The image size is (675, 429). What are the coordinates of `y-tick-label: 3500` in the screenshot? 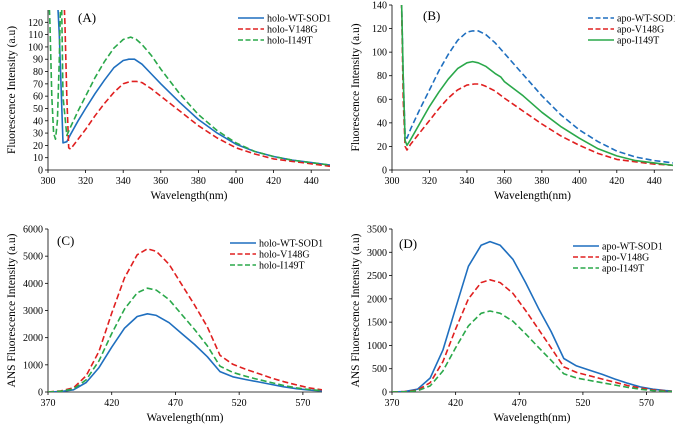 It's located at (377, 230).